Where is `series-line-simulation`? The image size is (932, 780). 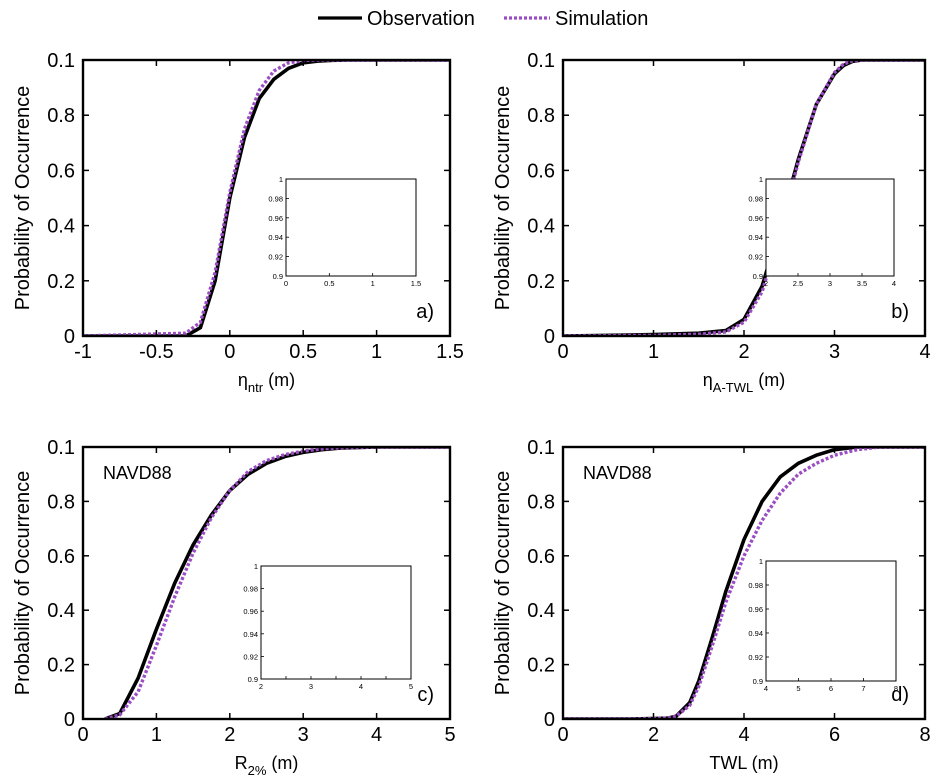
series-line-simulation is located at coordinates (277, 583).